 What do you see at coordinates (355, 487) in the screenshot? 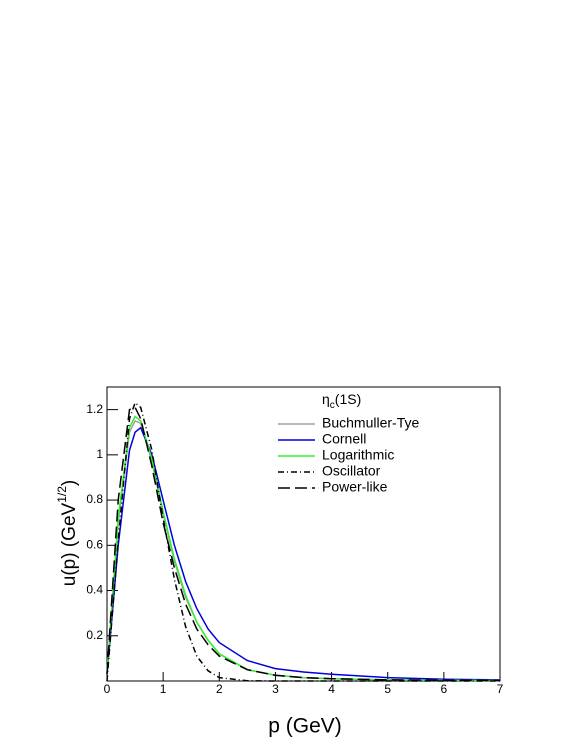
I see `legend-label: Power-like` at bounding box center [355, 487].